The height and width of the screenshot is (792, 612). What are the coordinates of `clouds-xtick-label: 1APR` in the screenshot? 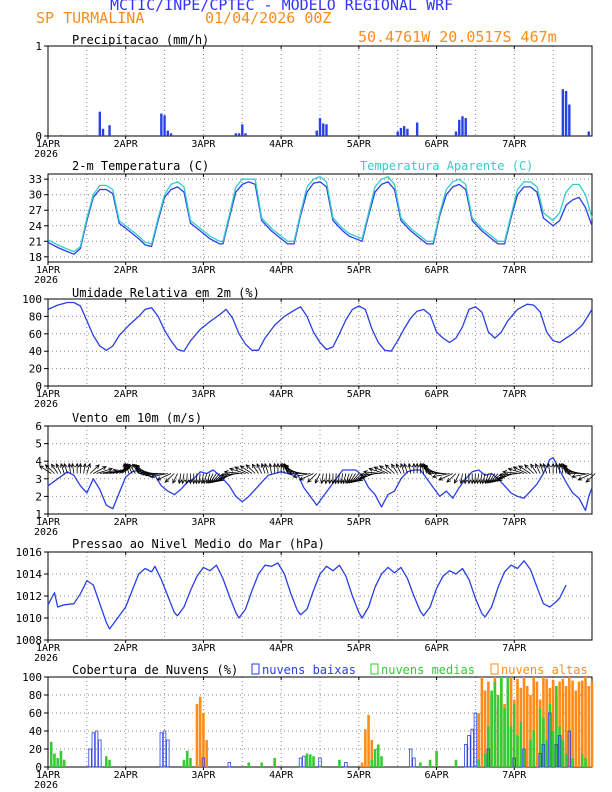 It's located at (48, 775).